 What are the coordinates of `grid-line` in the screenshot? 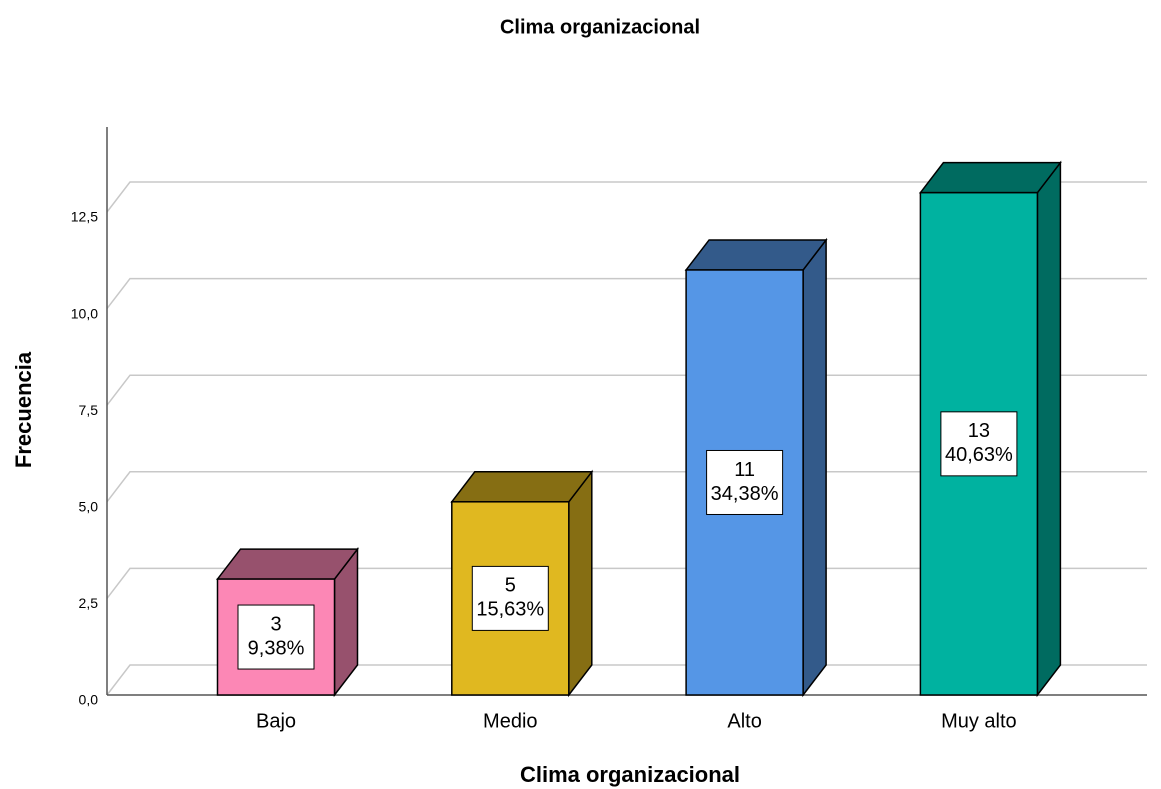 It's located at (626, 197).